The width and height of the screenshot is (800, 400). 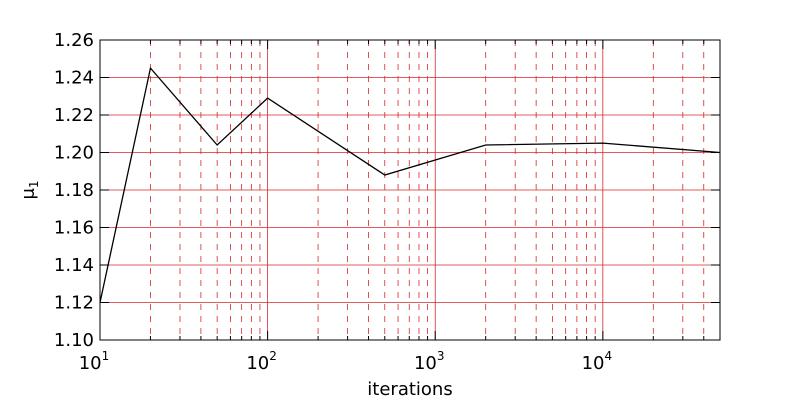 What do you see at coordinates (74, 265) in the screenshot?
I see `y-tick-label: 1.14` at bounding box center [74, 265].